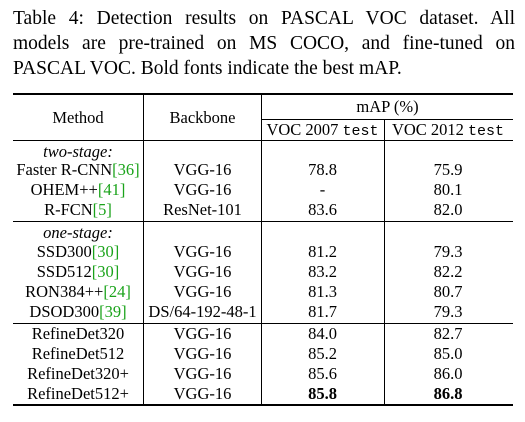 The width and height of the screenshot is (525, 422). What do you see at coordinates (387, 106) in the screenshot?
I see `header-map: mAP (%)` at bounding box center [387, 106].